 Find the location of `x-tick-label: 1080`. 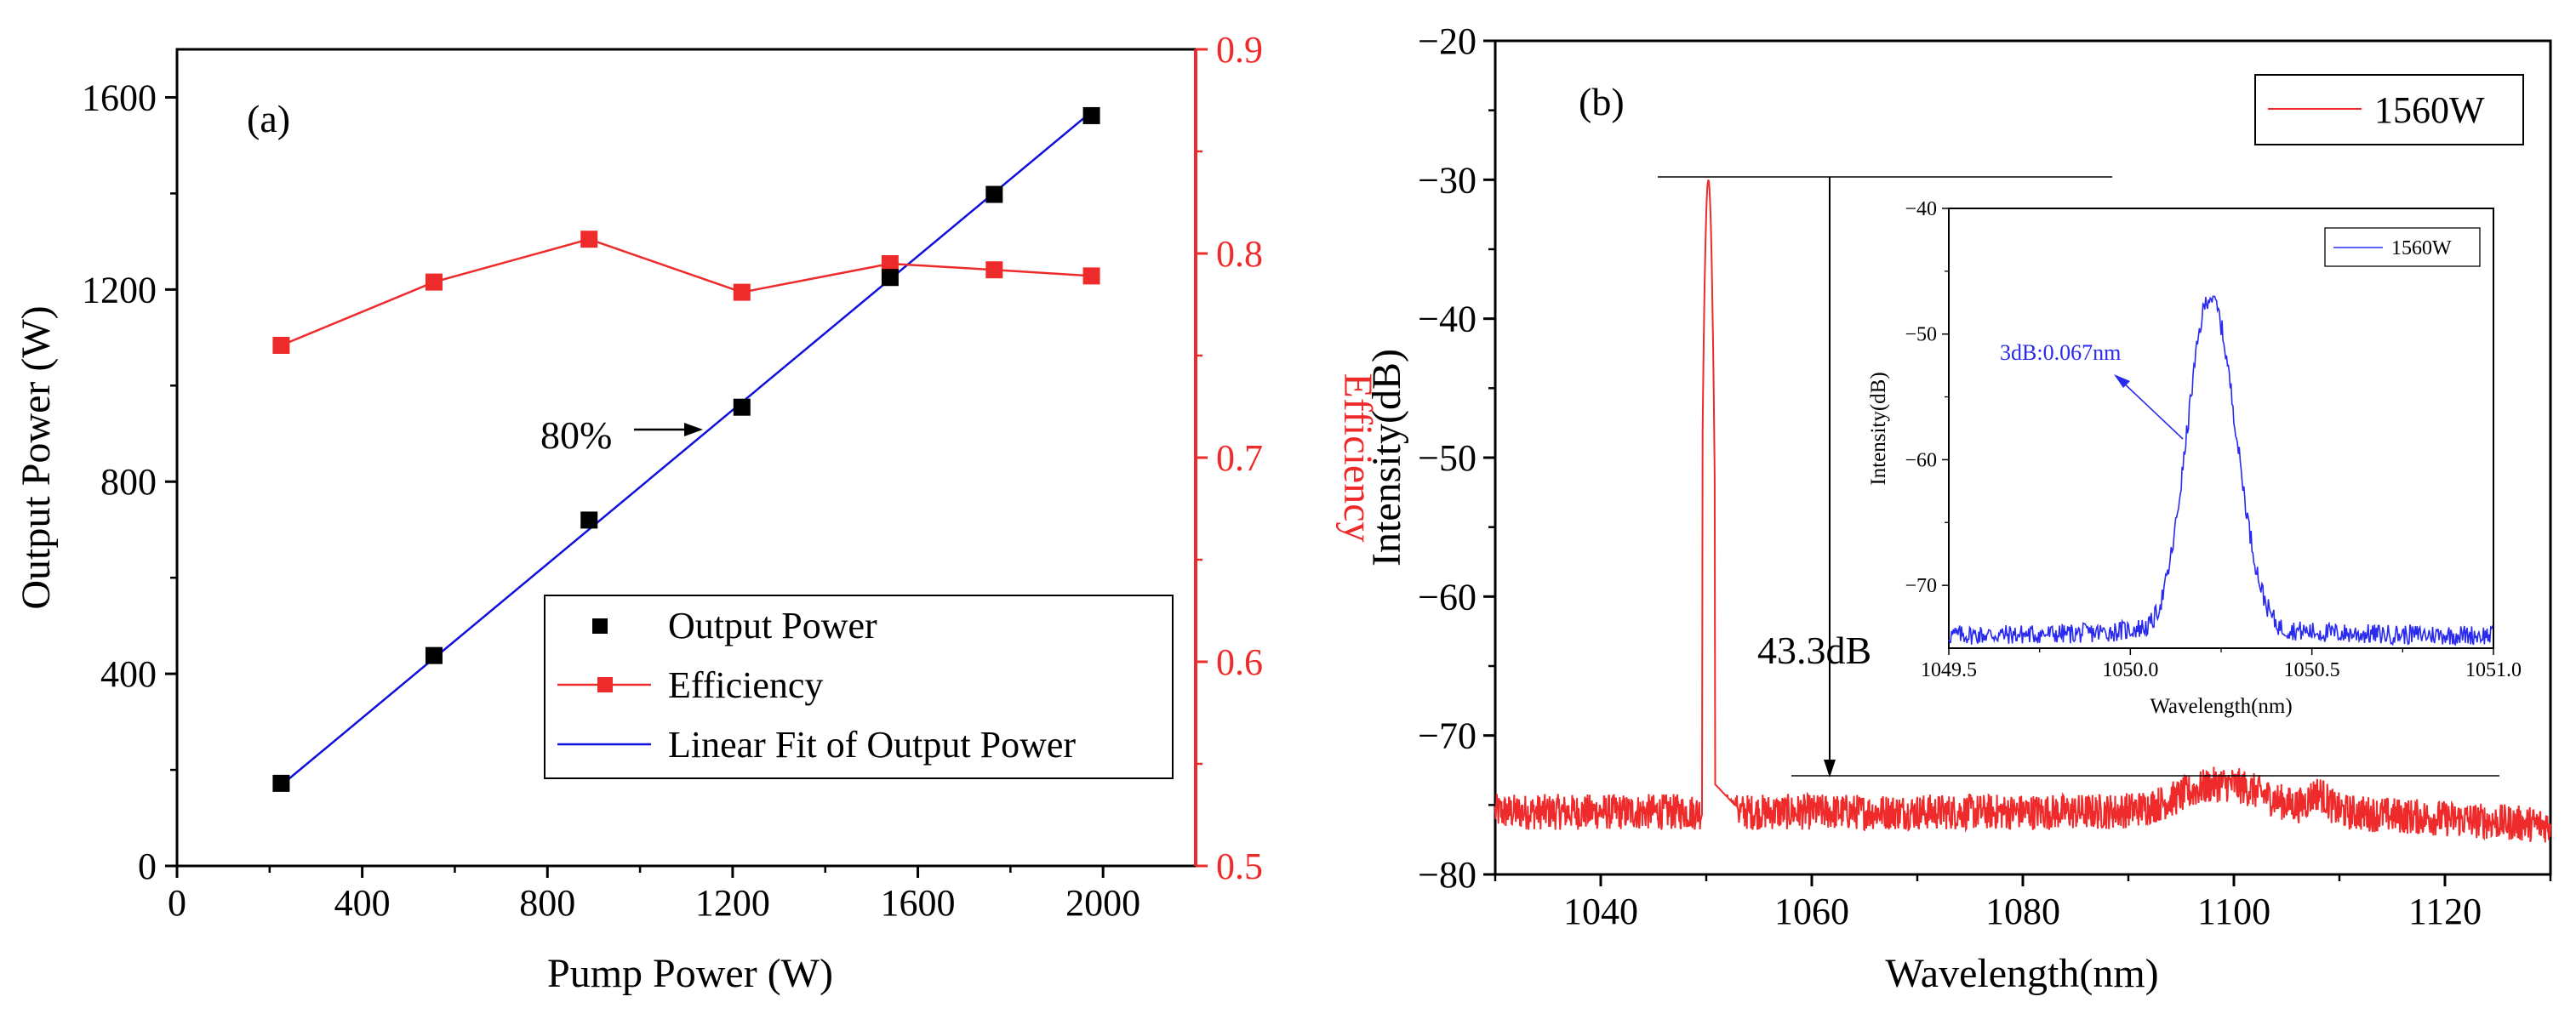

x-tick-label: 1080 is located at coordinates (2022, 911).